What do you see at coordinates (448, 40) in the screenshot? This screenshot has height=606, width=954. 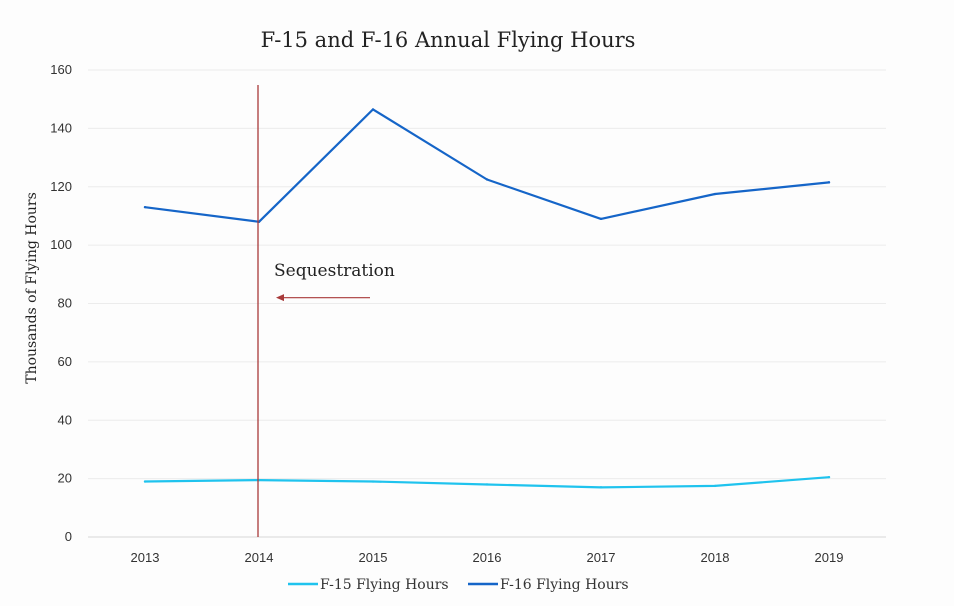 I see `chart-title: F-15 and F-16 Annual Flying Hours` at bounding box center [448, 40].